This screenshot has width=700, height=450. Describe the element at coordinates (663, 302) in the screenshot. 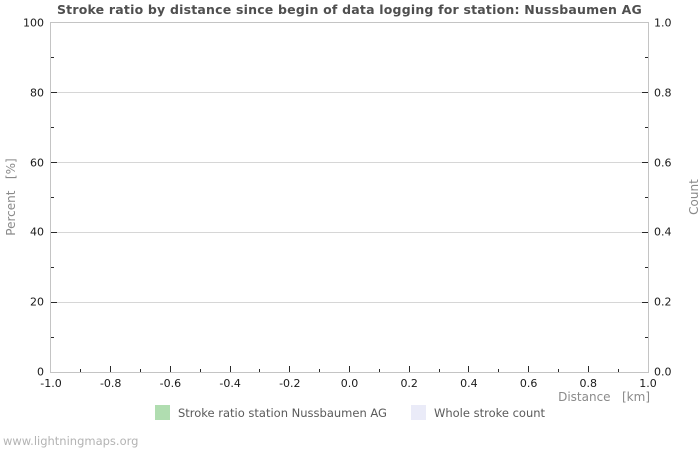

I see `y2-axis-tick-label: 0.2` at that location.